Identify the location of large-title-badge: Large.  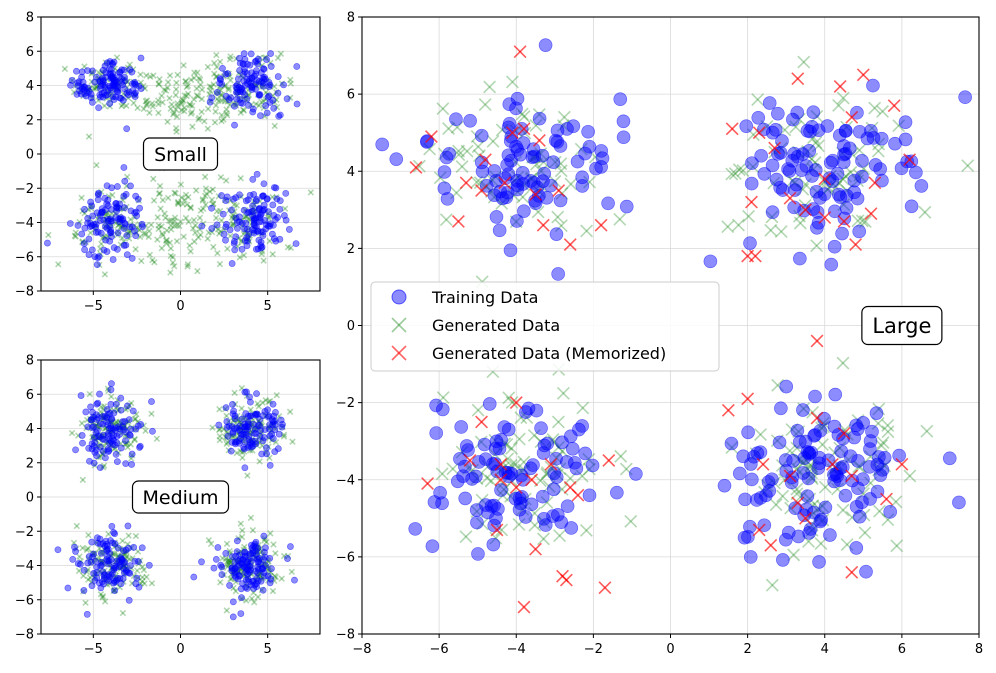
(902, 325).